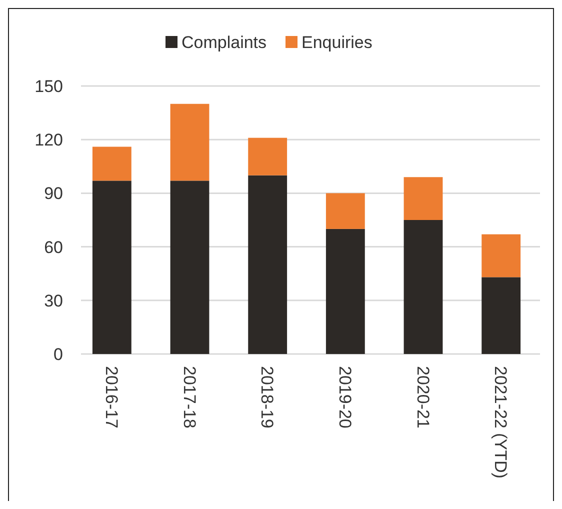  Describe the element at coordinates (58, 354) in the screenshot. I see `y-tick-label: 0` at that location.